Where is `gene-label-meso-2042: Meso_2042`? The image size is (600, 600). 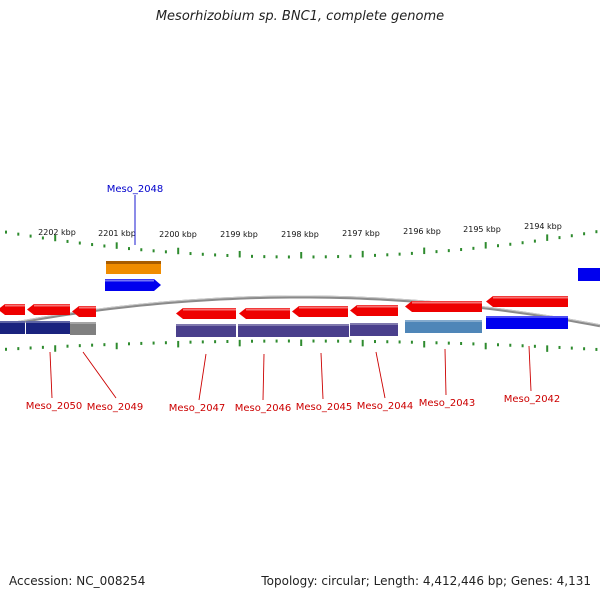
gene-label-meso-2042: Meso_2042 is located at coordinates (532, 399).